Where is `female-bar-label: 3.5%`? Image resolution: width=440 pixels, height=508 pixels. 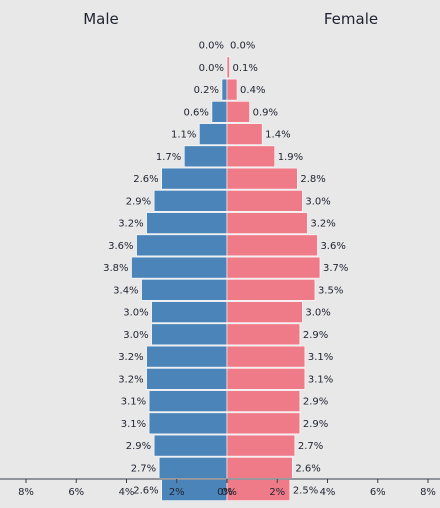
female-bar-label: 3.5% is located at coordinates (330, 290).